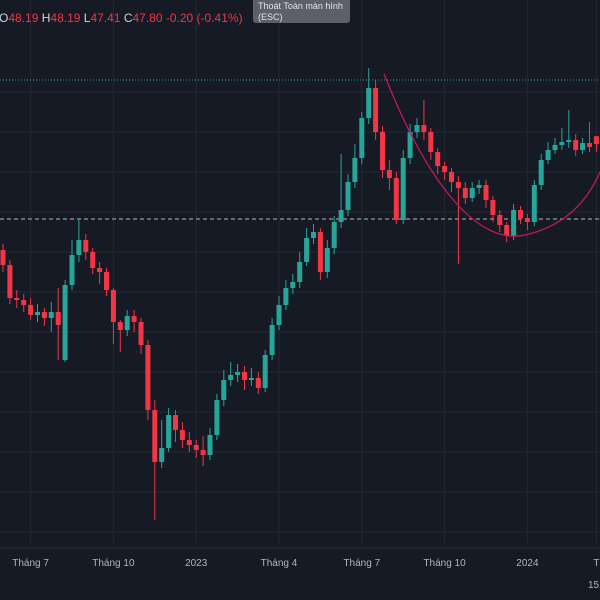 This screenshot has height=600, width=600. Describe the element at coordinates (491, 155) in the screenshot. I see `drawn-curve` at that location.